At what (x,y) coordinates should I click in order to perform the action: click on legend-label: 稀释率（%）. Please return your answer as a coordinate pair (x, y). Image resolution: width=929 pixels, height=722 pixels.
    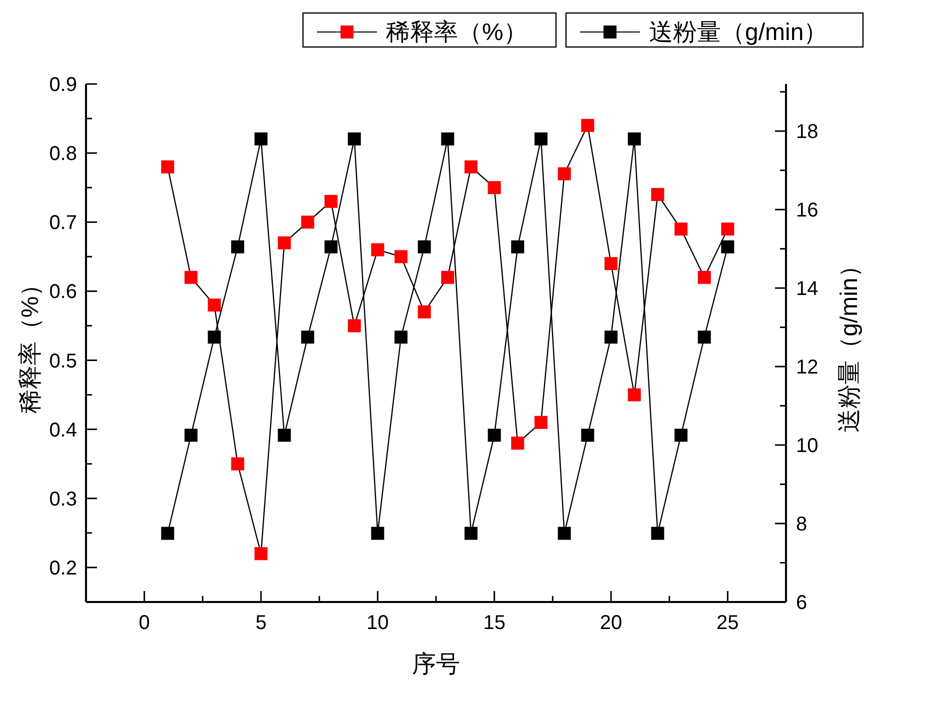
    Looking at the image, I should click on (457, 32).